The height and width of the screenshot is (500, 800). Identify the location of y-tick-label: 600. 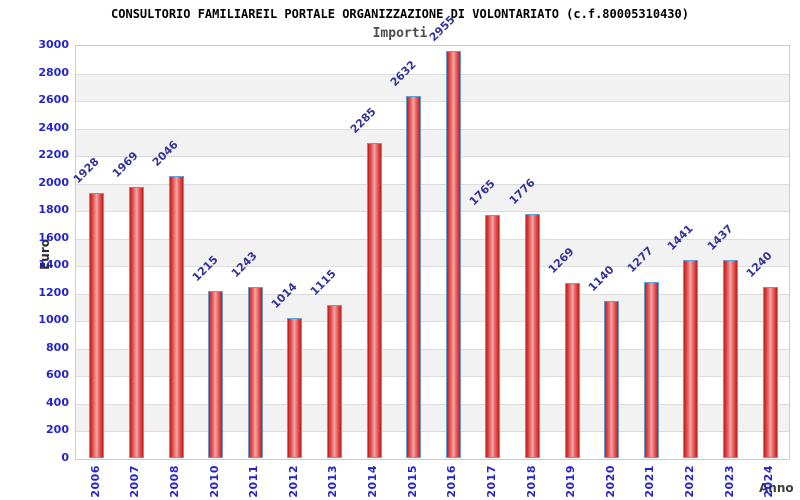
(57, 375).